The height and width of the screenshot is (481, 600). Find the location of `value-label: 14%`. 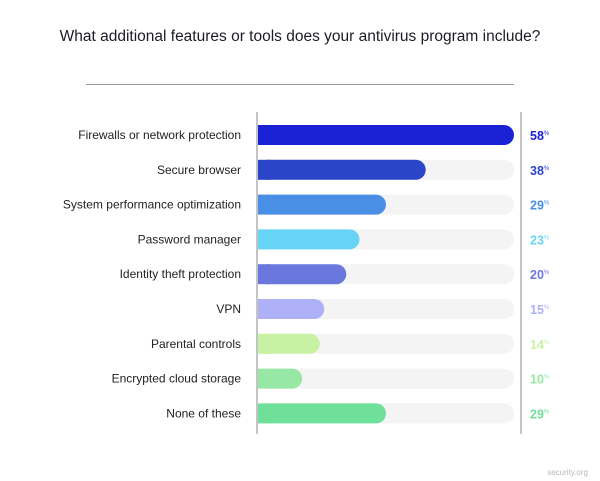

value-label: 14% is located at coordinates (540, 345).